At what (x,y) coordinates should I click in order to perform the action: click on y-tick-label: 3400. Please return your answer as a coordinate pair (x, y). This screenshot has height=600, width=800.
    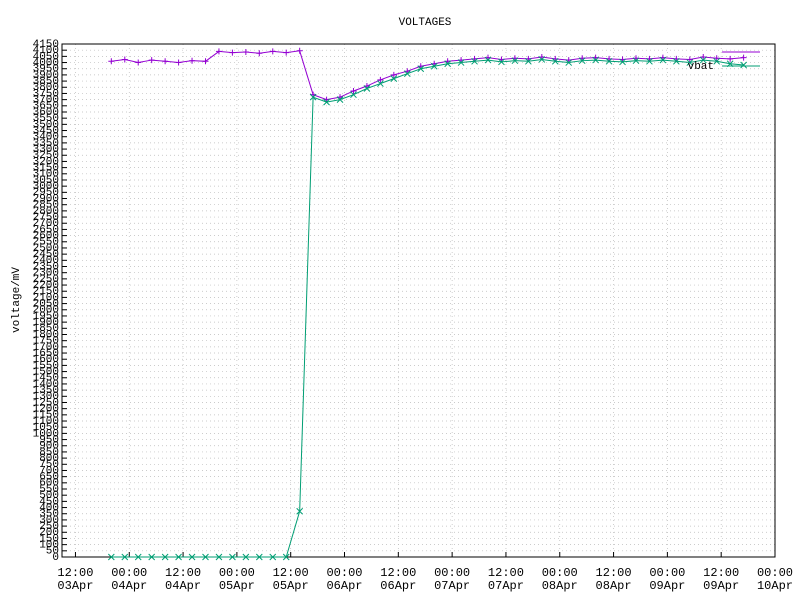
    Looking at the image, I should click on (46, 138).